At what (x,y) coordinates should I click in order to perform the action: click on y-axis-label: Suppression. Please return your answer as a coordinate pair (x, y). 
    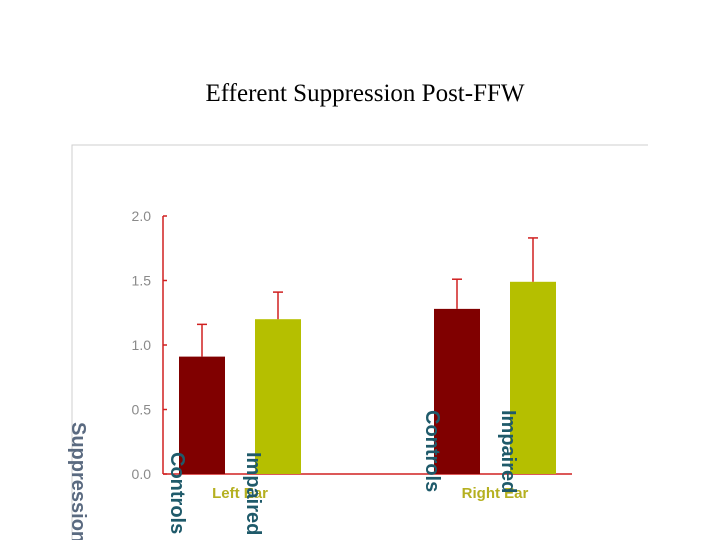
    Looking at the image, I should click on (78, 481).